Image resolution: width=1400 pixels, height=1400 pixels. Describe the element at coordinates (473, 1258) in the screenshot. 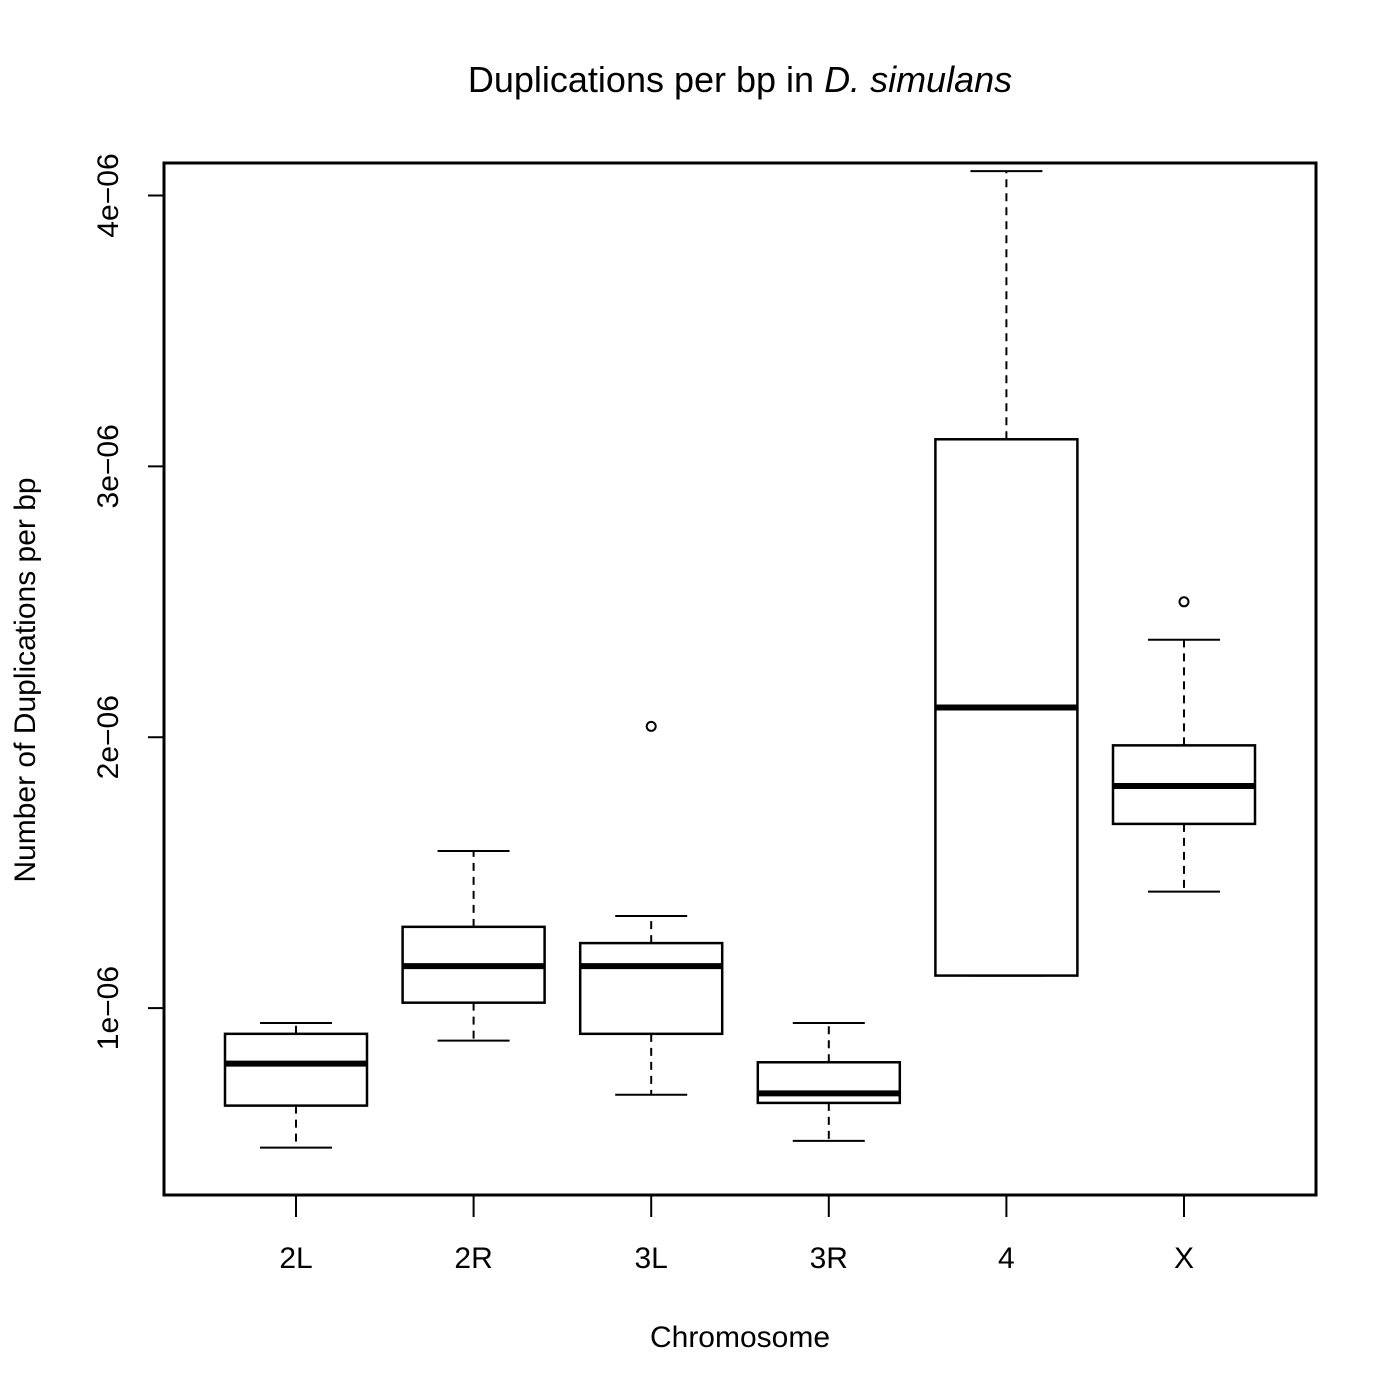

I see `x-tick-label: 2R` at that location.